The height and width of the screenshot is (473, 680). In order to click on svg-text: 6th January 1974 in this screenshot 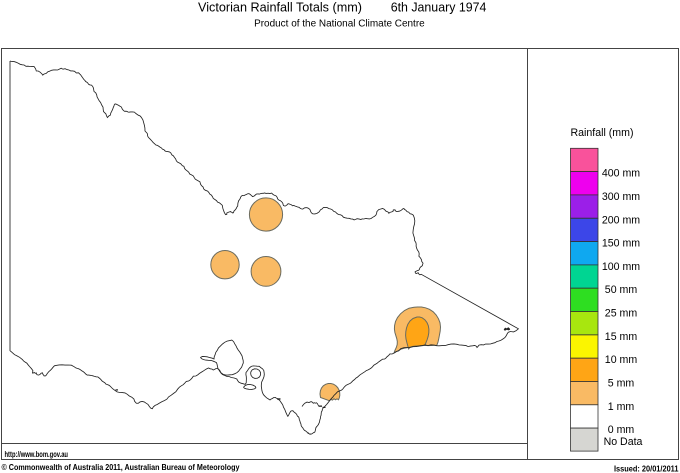, I will do `click(439, 8)`.